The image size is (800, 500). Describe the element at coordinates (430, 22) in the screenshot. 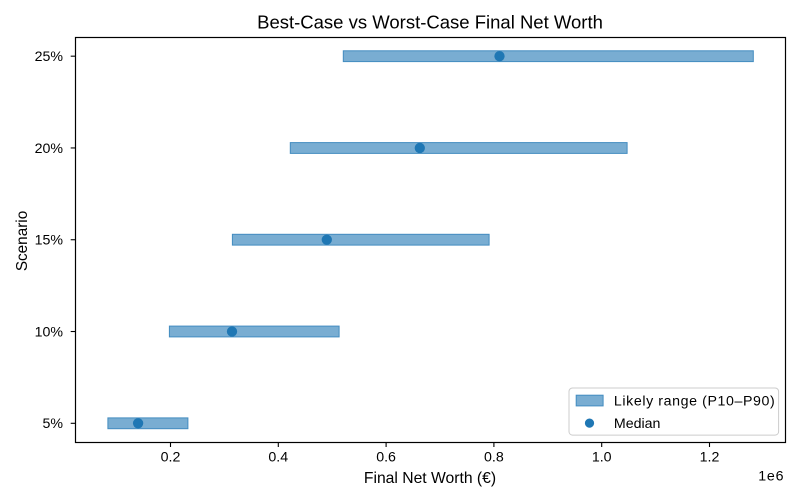

I see `svg-text:Best-Case vs Worst-Case Final: Best-Case vs Worst-Case Final Net Worth` at that location.